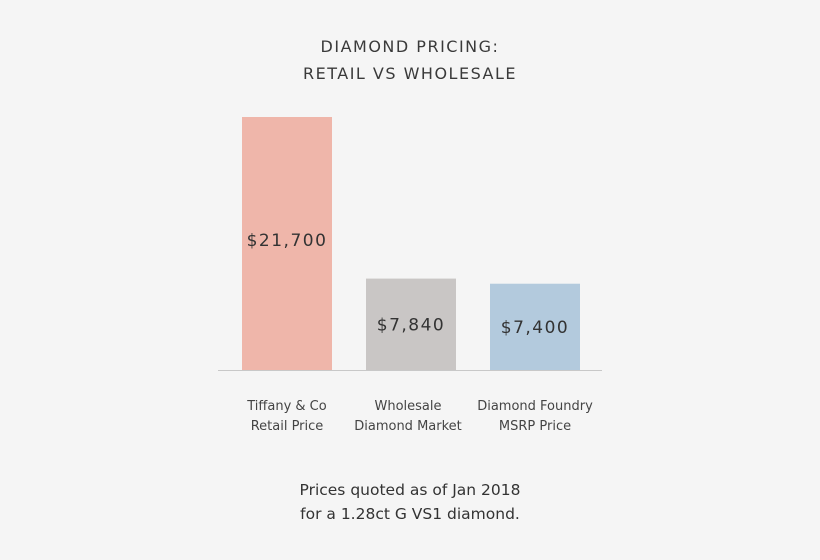 The width and height of the screenshot is (820, 560). I want to click on data-label-0: $21,700, so click(287, 241).